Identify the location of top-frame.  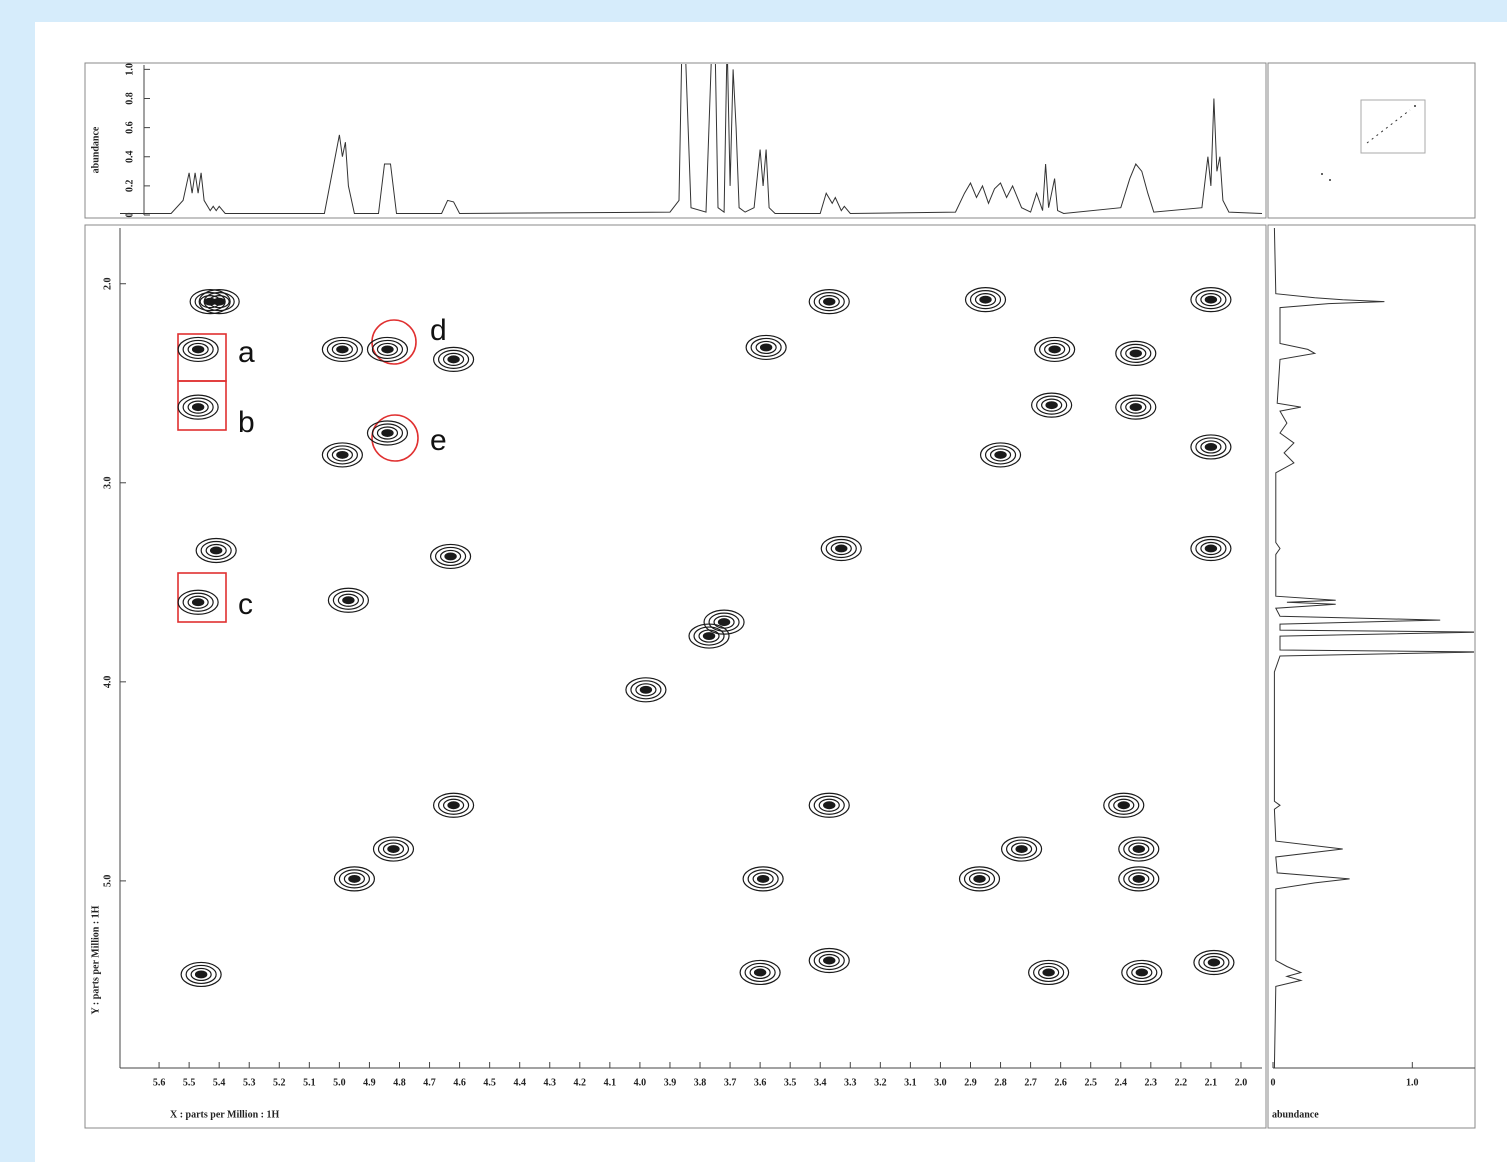
(675, 140).